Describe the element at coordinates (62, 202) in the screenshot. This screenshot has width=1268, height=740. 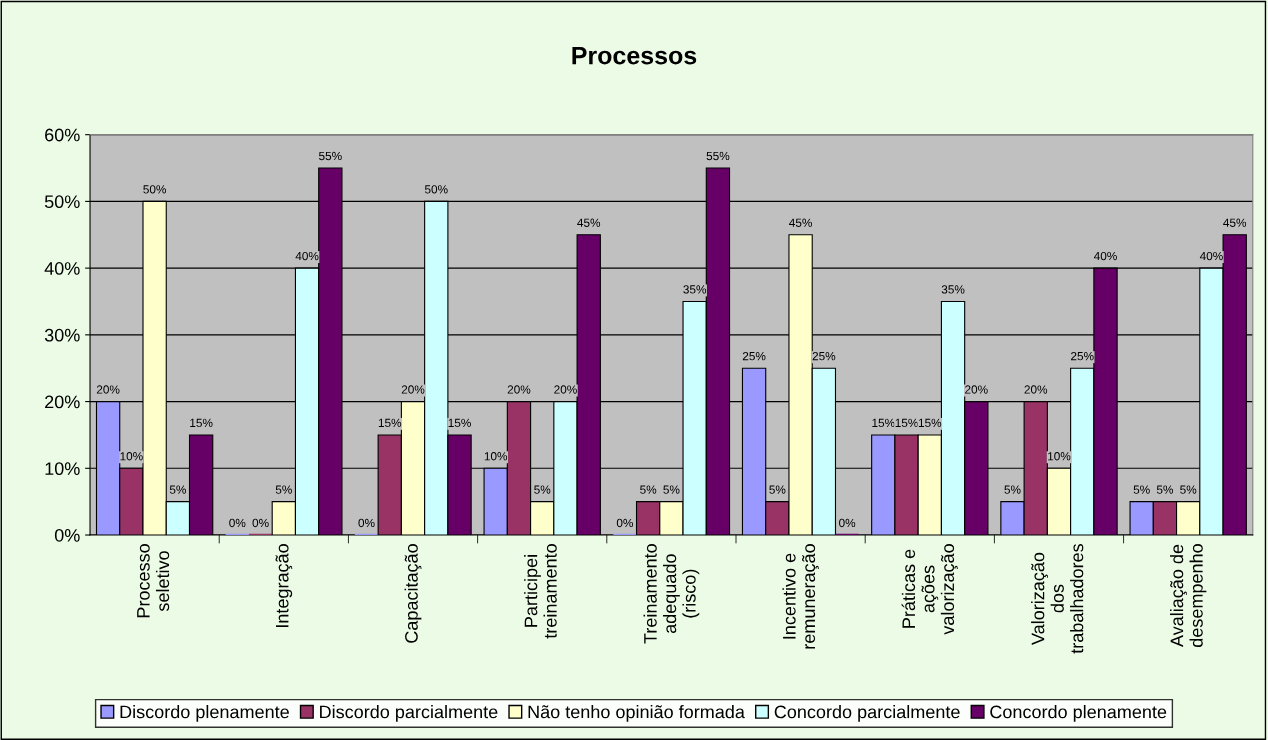
I see `y-tick-label: 50%` at that location.